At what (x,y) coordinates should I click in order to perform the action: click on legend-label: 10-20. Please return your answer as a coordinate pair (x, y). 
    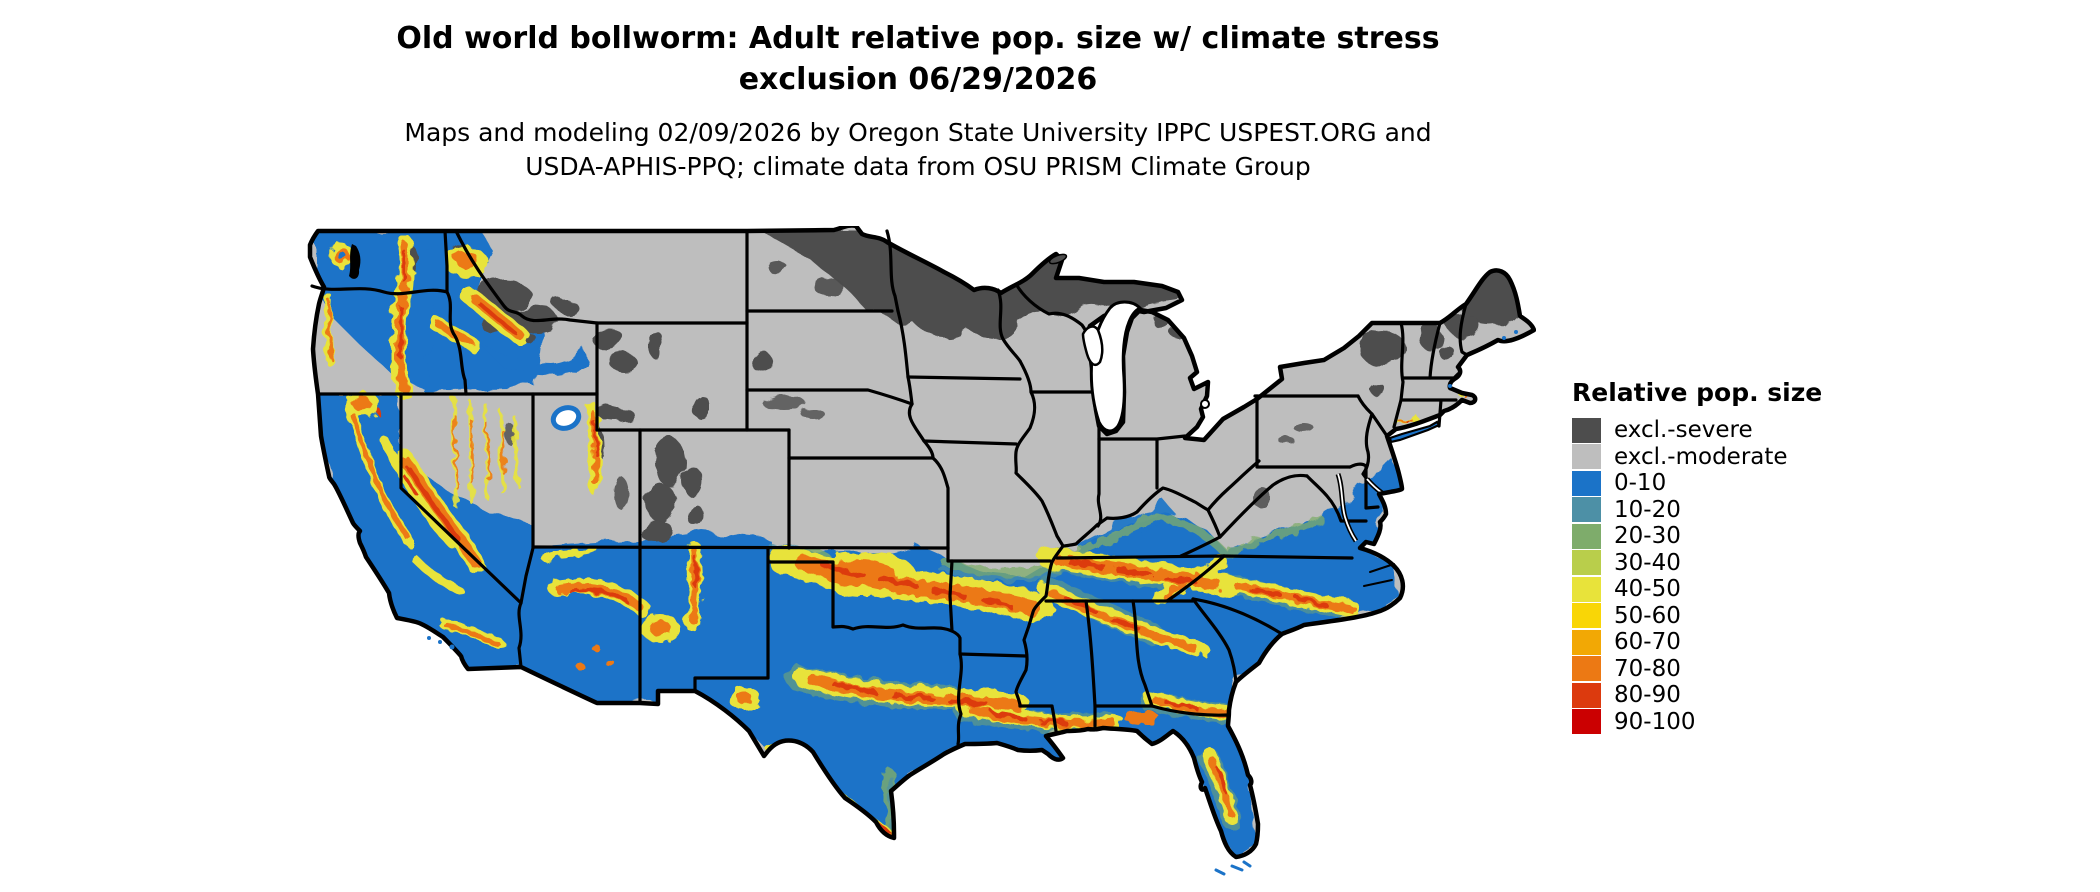
    Looking at the image, I should click on (1647, 509).